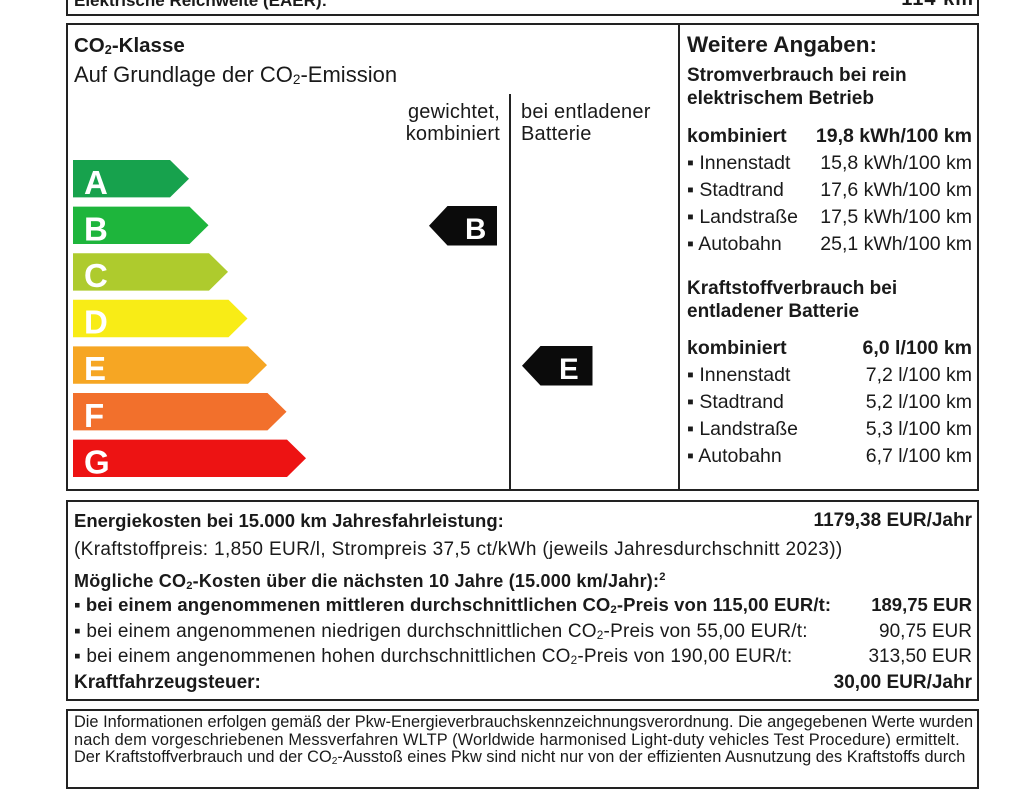  I want to click on svg-text: G, so click(97, 461).